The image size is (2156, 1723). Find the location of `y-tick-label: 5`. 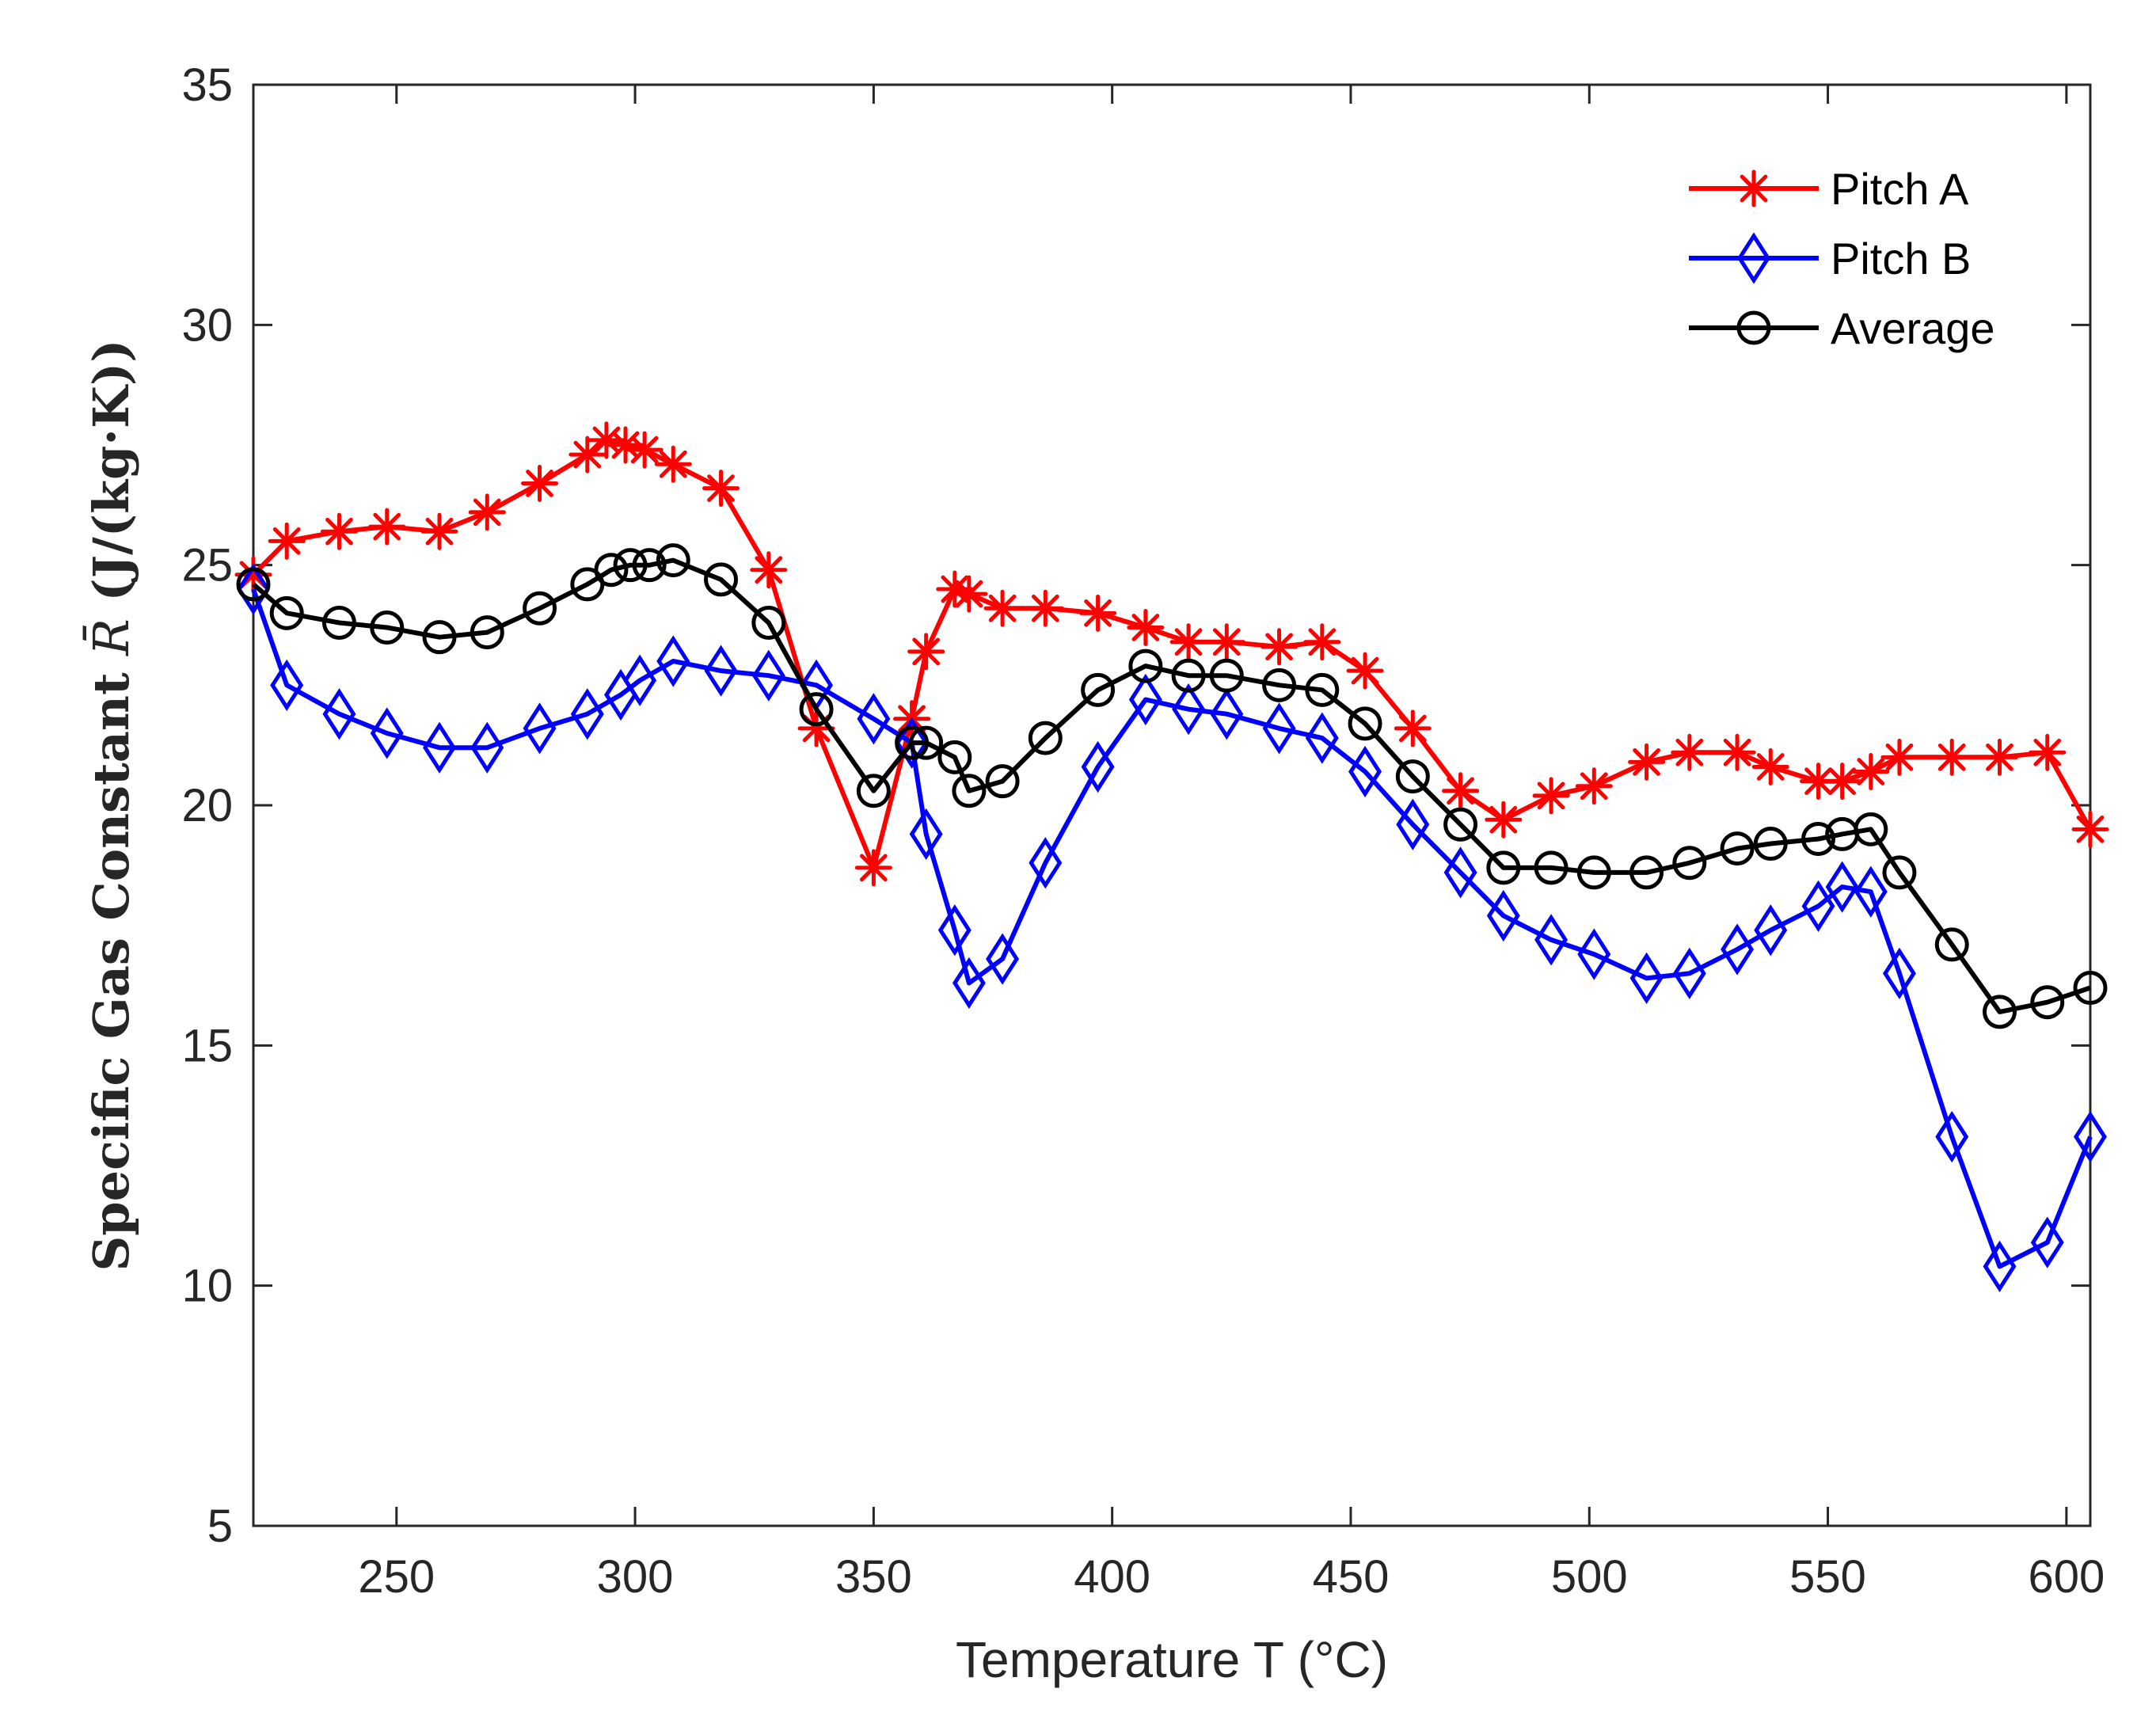

y-tick-label: 5 is located at coordinates (220, 1526).